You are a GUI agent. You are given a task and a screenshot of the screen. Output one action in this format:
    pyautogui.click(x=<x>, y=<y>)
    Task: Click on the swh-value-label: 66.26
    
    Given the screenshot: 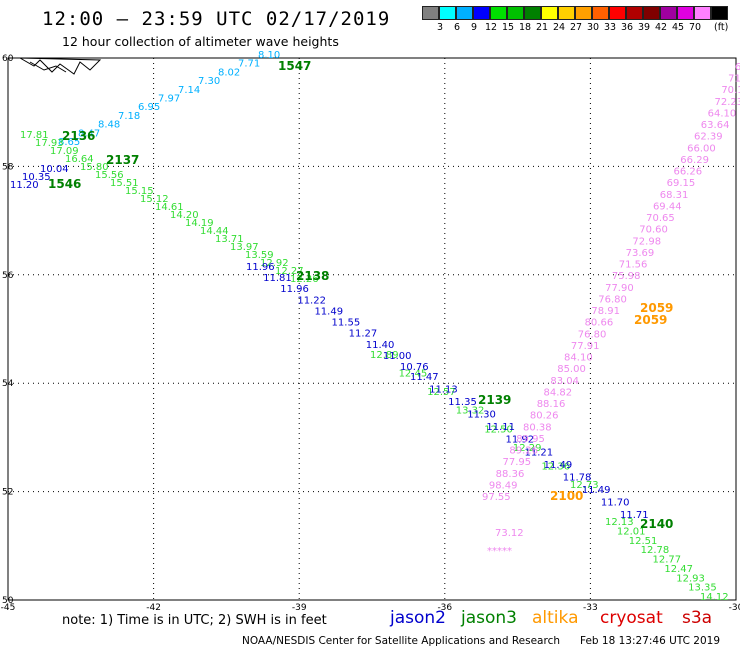 What is the action you would take?
    pyautogui.click(x=687, y=172)
    